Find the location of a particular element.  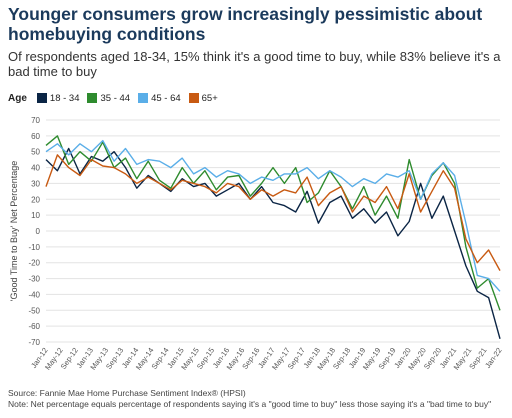

legend-title: Age is located at coordinates (17, 98).